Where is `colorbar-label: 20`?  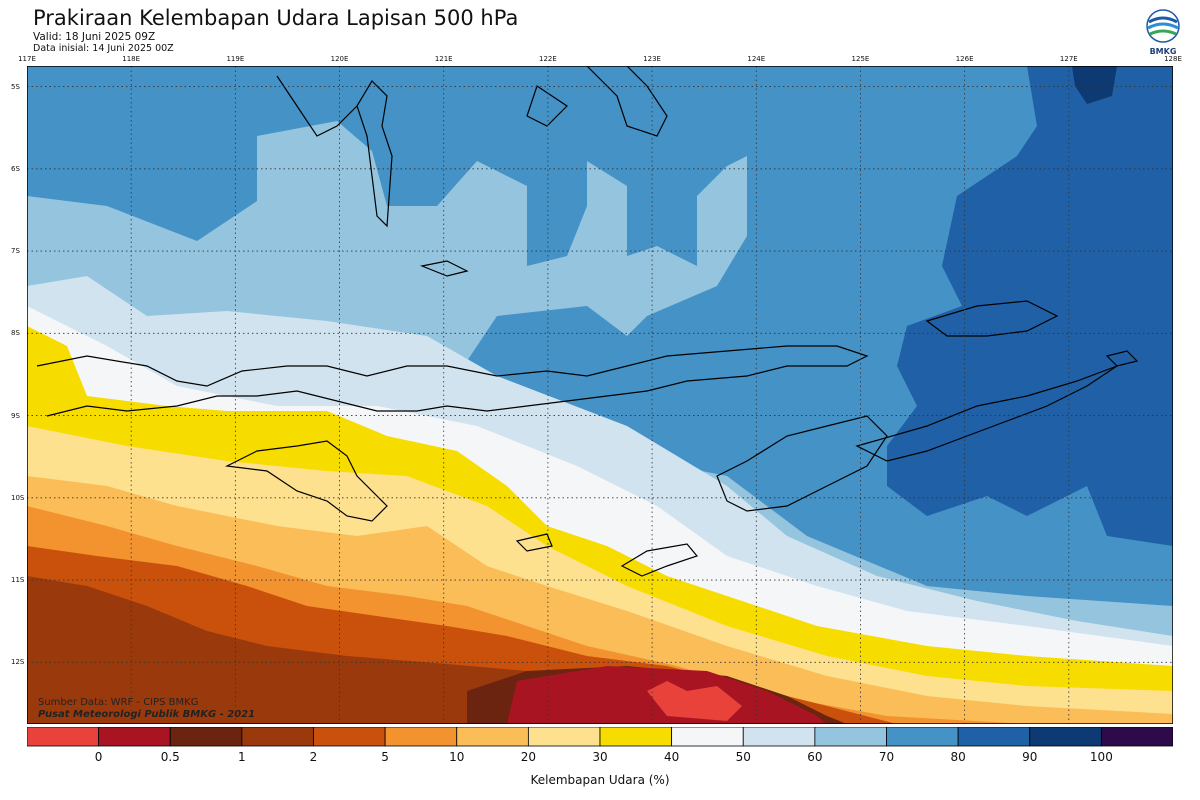
colorbar-label: 20 is located at coordinates (528, 757).